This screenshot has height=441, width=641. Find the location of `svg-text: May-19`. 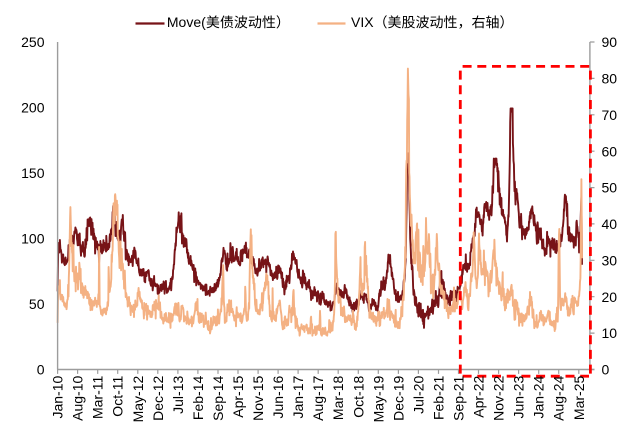

svg-text: May-19 is located at coordinates (378, 398).